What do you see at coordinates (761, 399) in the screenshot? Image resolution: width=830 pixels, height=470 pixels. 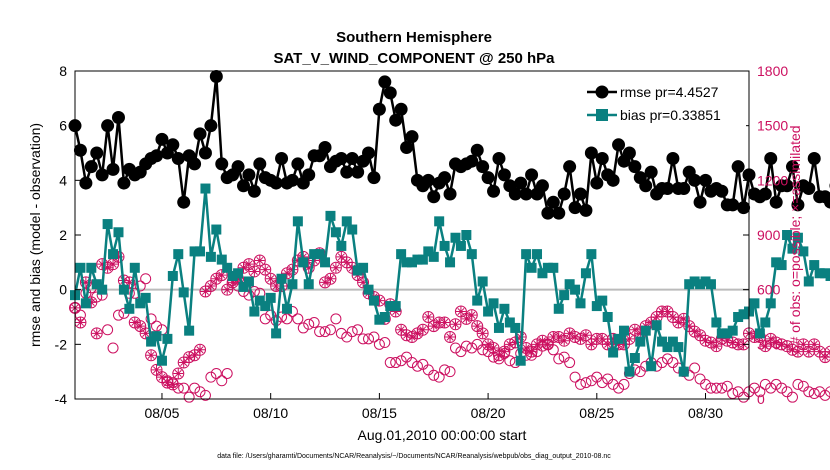 I see `y-right-tick-label: 0` at bounding box center [761, 399].